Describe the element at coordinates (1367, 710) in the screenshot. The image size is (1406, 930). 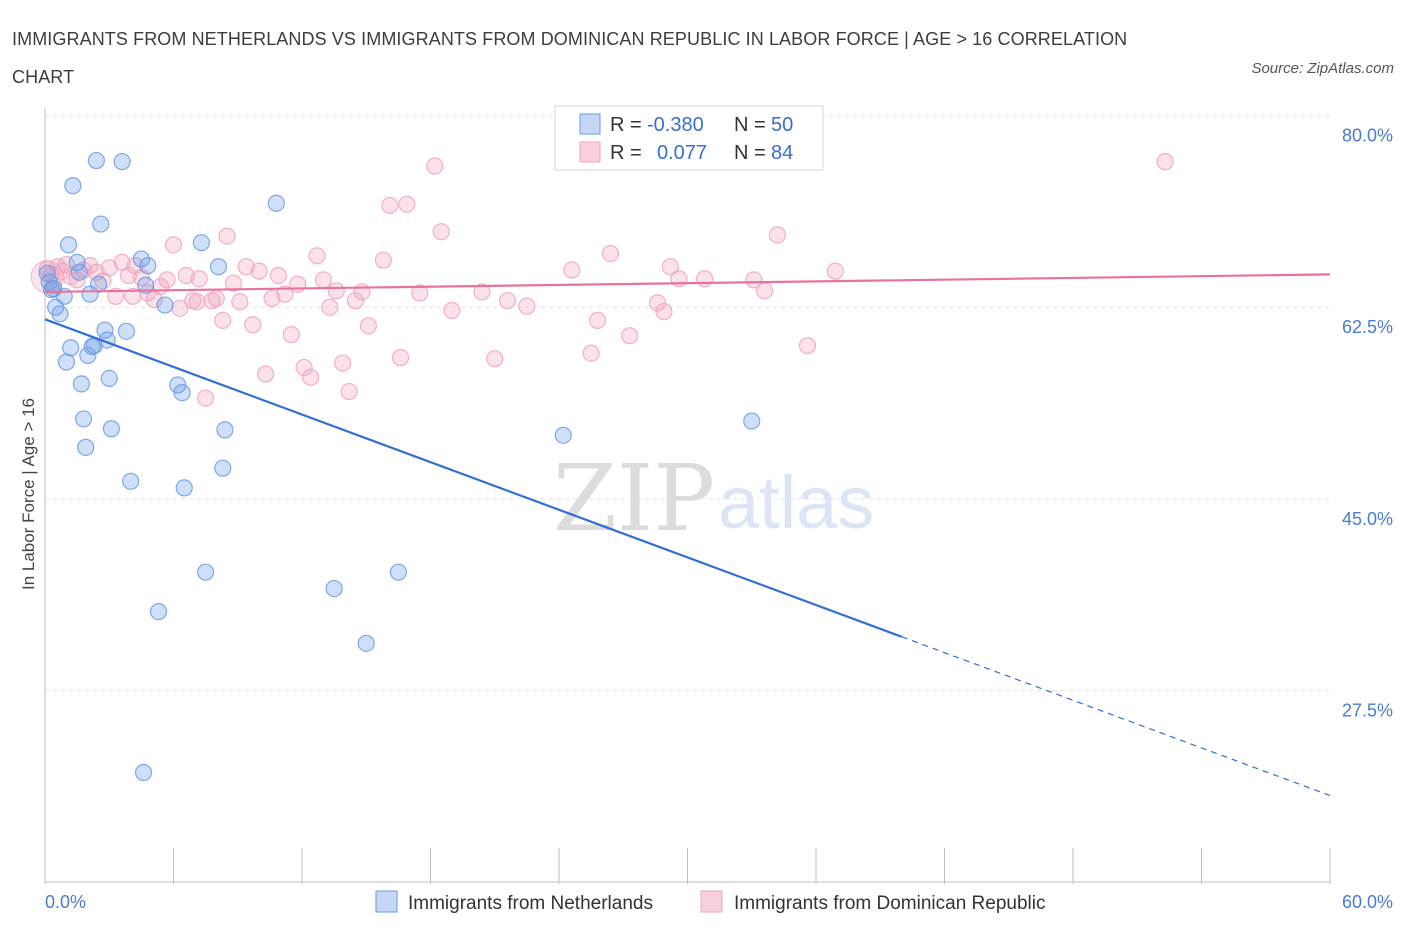
I see `y-tick-label-3: 27.5%` at that location.